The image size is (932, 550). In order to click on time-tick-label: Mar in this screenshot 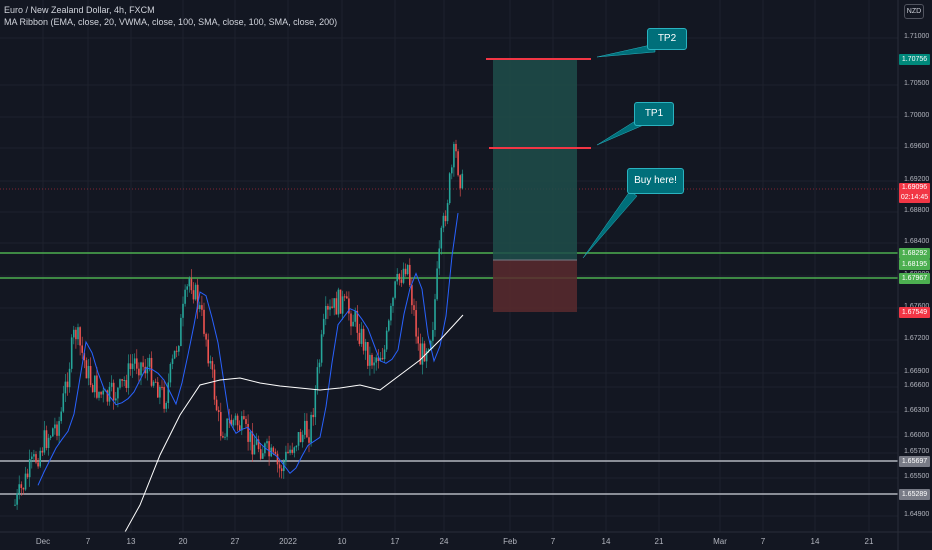, I will do `click(720, 541)`.